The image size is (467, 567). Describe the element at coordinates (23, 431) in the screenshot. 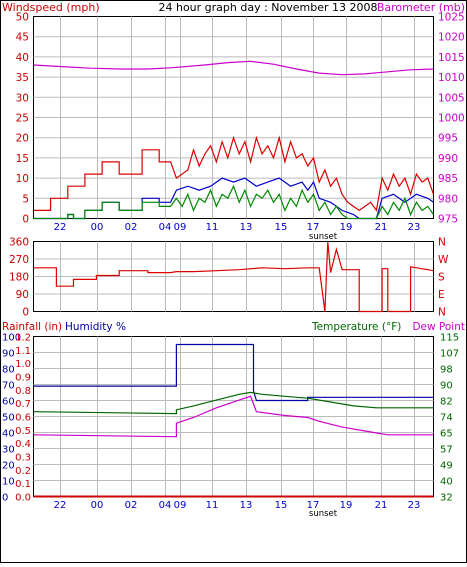

I see `rainfall-y-tick-label: 0.5` at that location.